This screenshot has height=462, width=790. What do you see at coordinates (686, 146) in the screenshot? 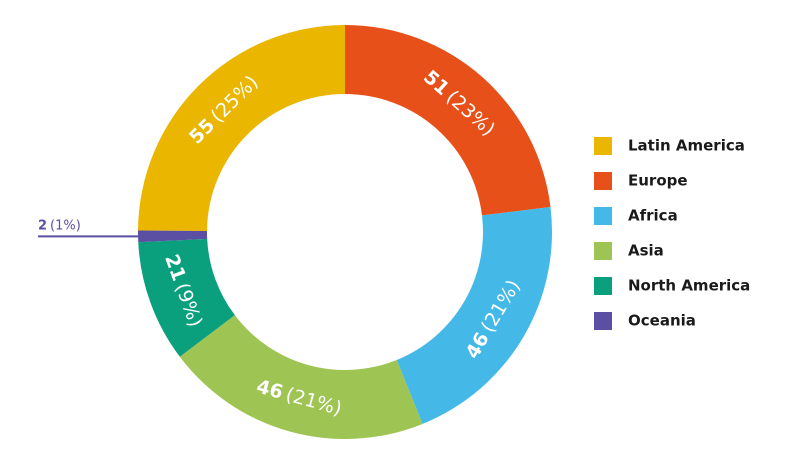
I see `legend-label: Latin America` at bounding box center [686, 146].